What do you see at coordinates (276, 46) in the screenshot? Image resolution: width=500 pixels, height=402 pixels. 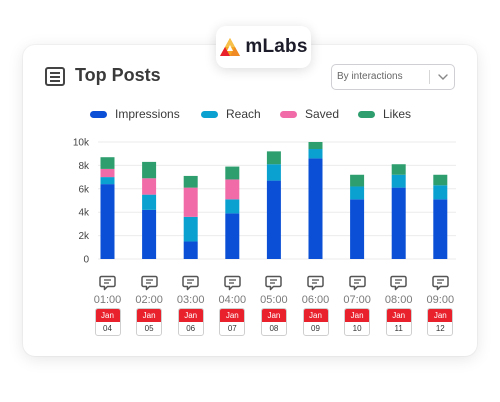 I see `brand-name: mLabs` at bounding box center [276, 46].